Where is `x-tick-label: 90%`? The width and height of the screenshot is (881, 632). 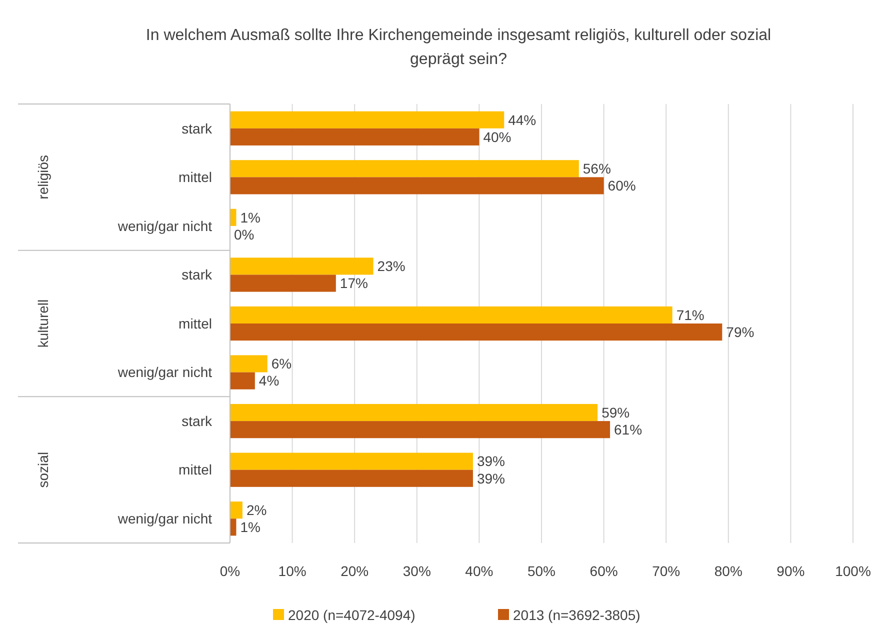 x-tick-label: 90% is located at coordinates (790, 571).